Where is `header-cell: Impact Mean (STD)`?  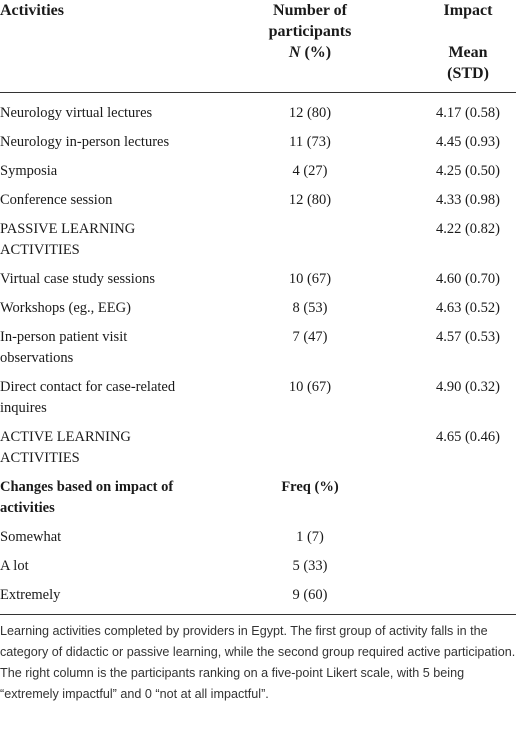 header-cell: Impact Mean (STD) is located at coordinates (468, 46).